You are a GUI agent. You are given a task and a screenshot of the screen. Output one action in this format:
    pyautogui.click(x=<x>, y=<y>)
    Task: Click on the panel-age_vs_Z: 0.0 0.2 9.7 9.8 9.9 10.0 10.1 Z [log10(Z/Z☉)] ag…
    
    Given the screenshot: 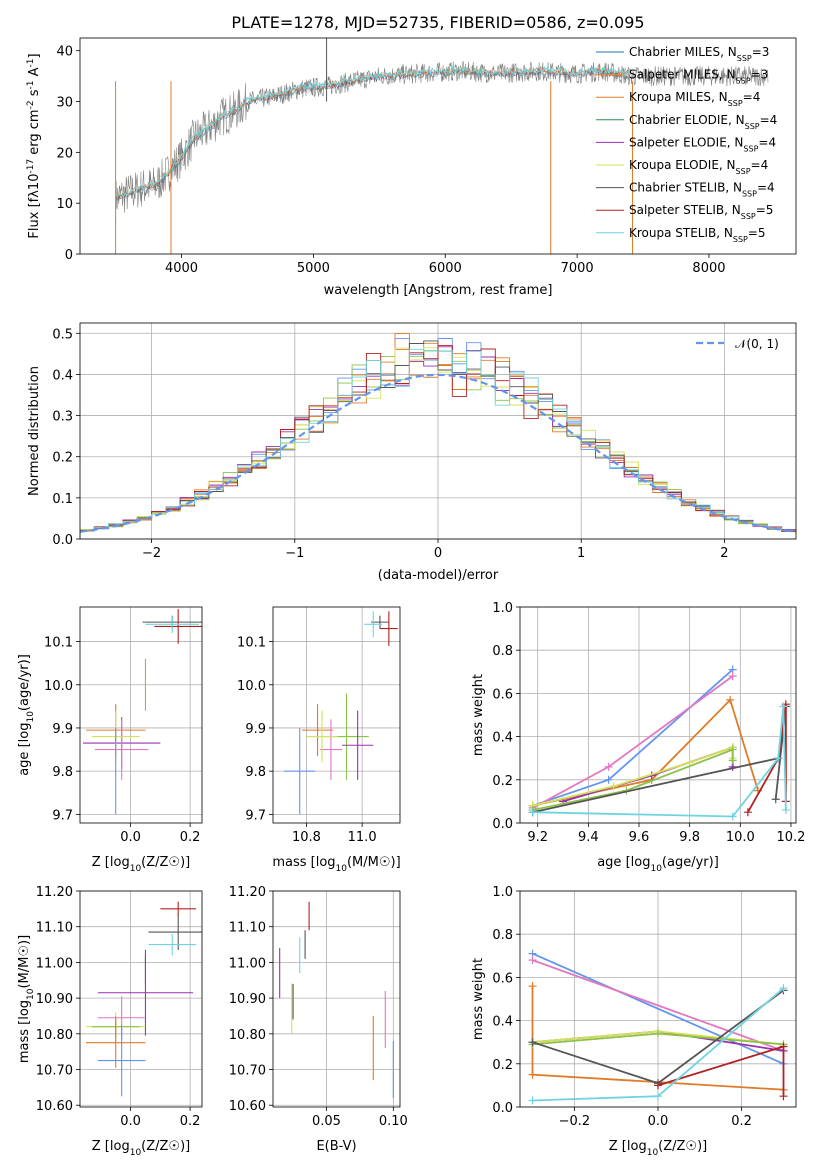 What is the action you would take?
    pyautogui.click(x=110, y=740)
    